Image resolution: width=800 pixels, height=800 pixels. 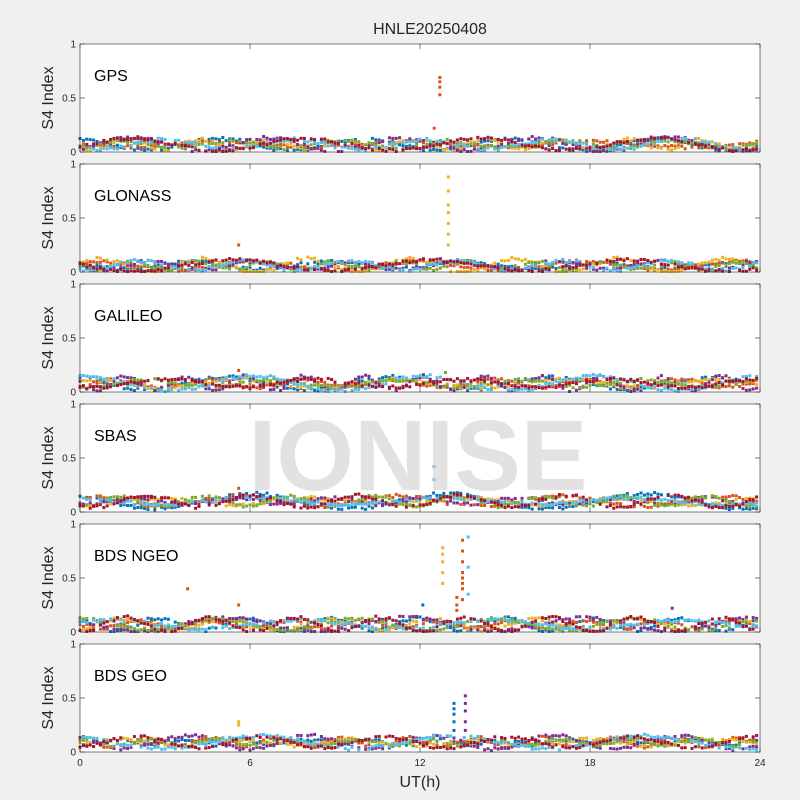 What do you see at coordinates (448, 245) in the screenshot?
I see `spike-point` at bounding box center [448, 245].